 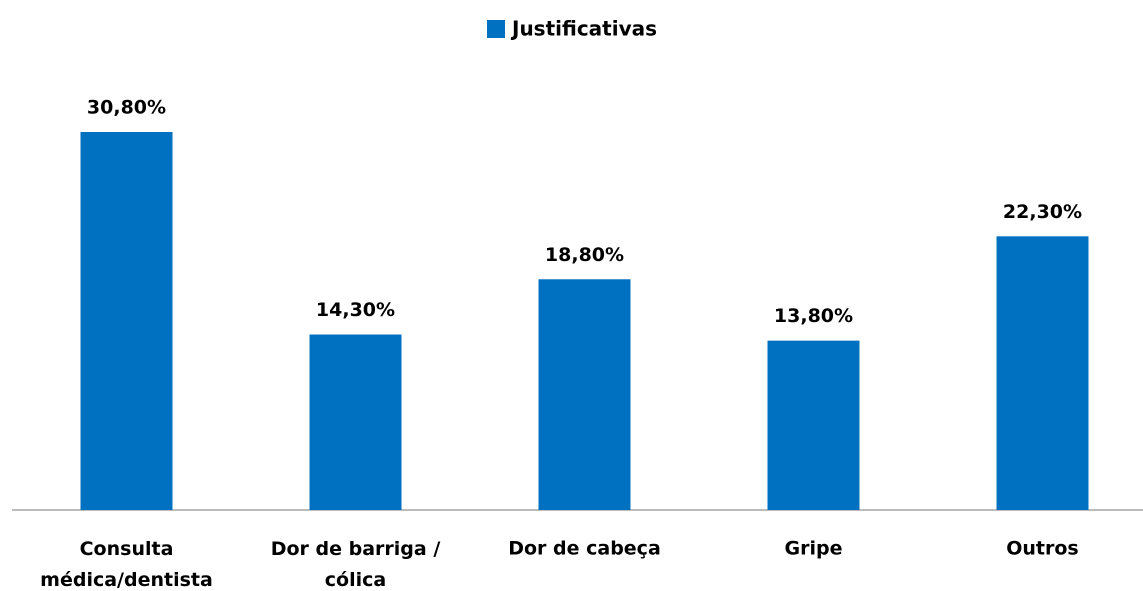 I want to click on x-tick-label: Outros, so click(x=1042, y=549).